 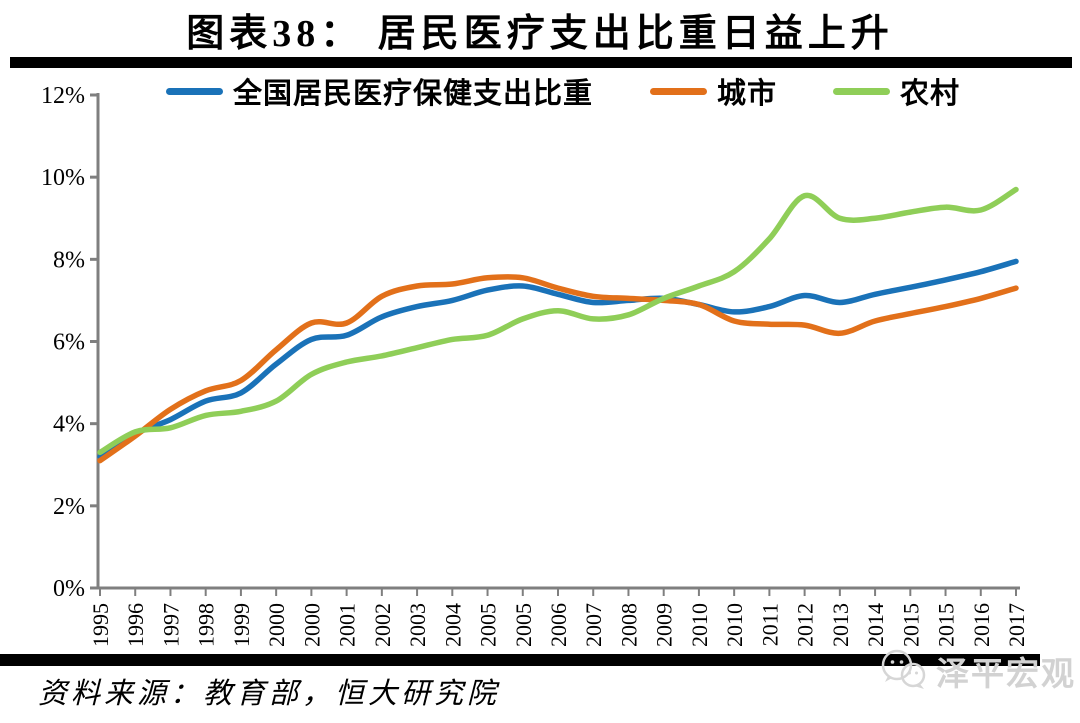 I want to click on y-tick-label: 0%, so click(x=69, y=589).